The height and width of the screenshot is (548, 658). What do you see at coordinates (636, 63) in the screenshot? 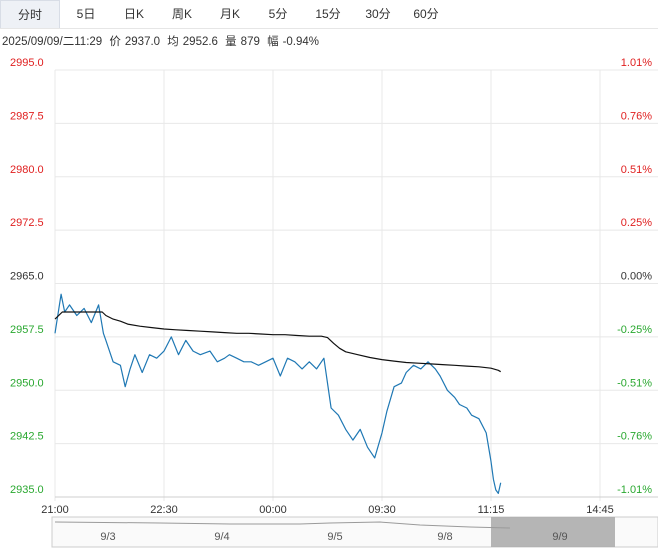
I see `y-tick-label-right: 1.01%` at bounding box center [636, 63].